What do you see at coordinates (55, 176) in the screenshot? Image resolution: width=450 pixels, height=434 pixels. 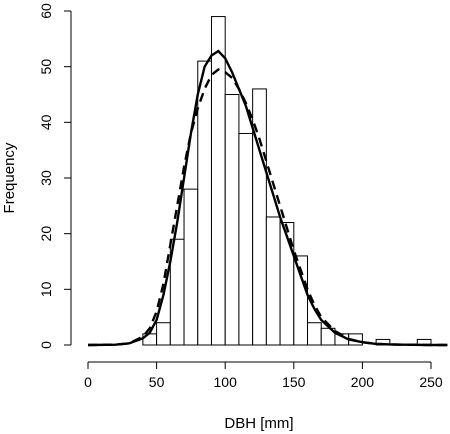 I see `y-axis: 0 10 20 30 40 50 60` at bounding box center [55, 176].